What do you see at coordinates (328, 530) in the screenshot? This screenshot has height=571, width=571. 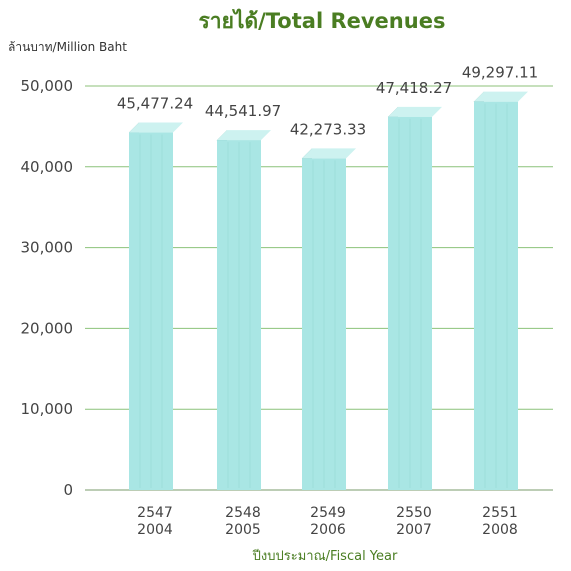 I see `x-tick-label-secondary: 2006` at bounding box center [328, 530].